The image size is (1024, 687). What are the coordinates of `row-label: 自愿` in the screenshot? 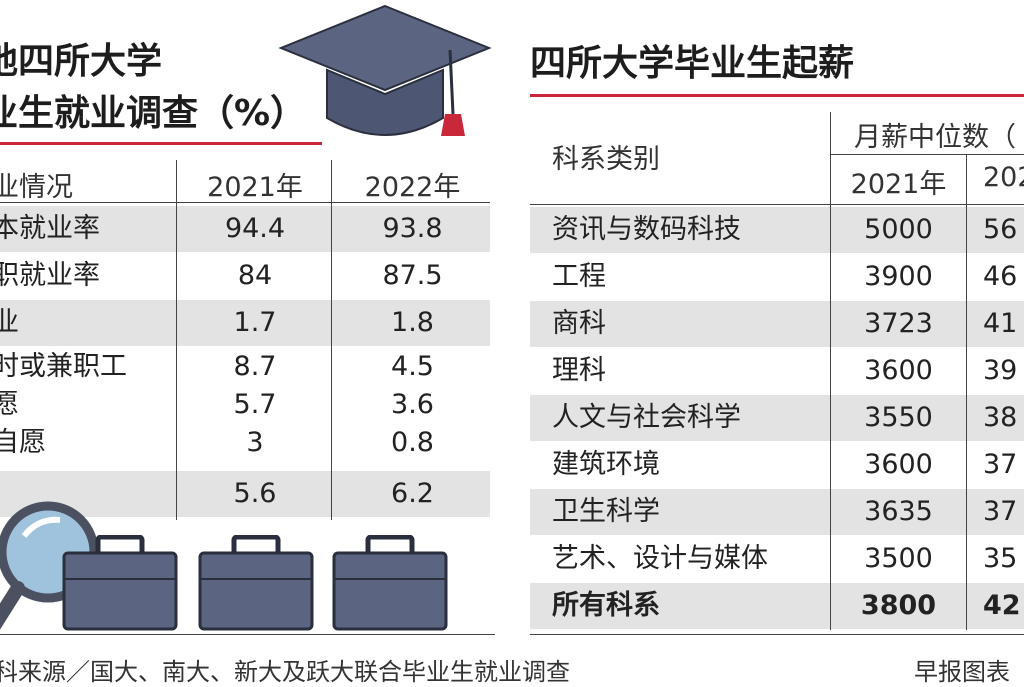 It's located at (23, 442).